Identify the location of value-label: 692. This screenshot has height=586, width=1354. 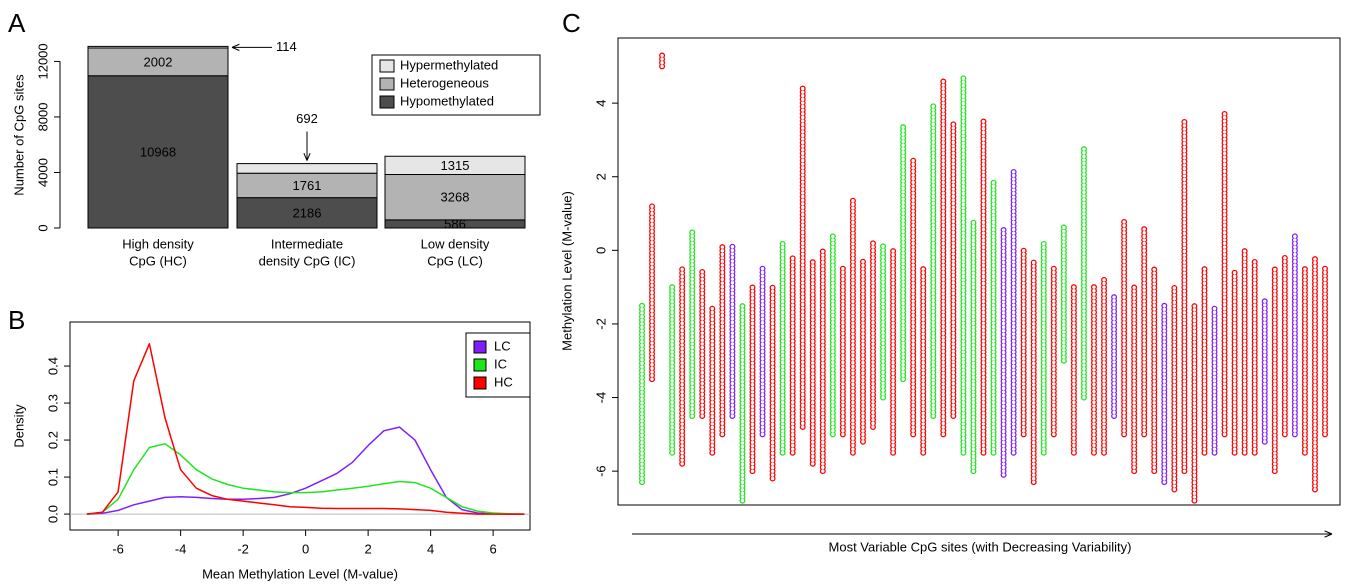
(307, 118).